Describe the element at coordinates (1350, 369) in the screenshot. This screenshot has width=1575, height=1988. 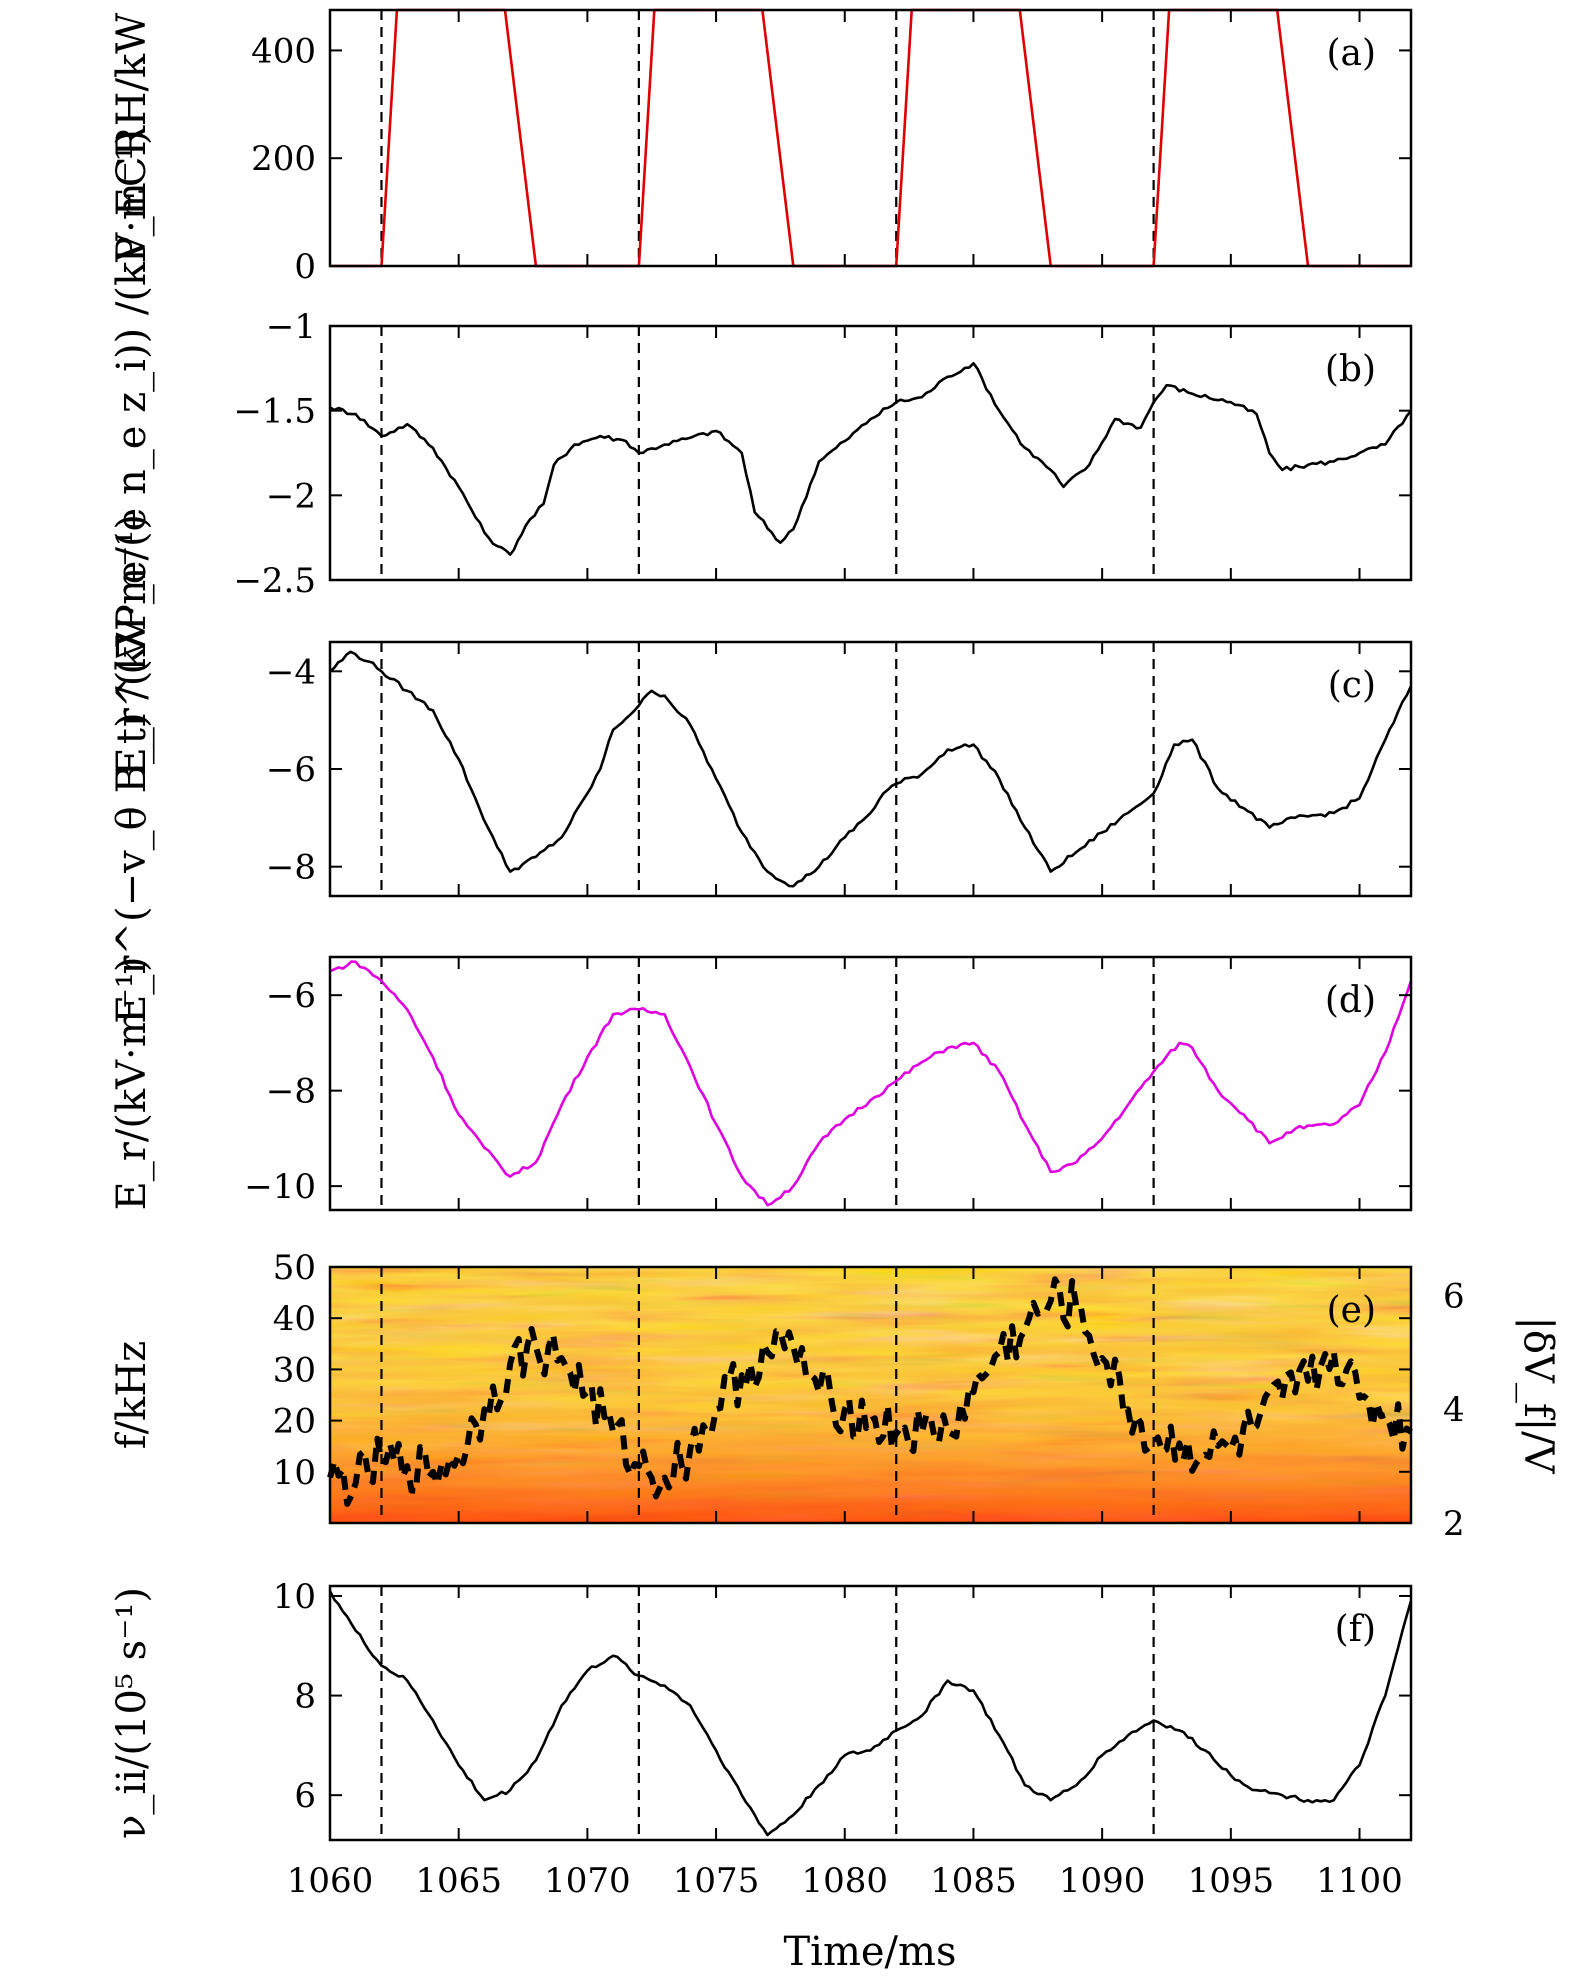
I see `panel-label-b: (b)` at that location.